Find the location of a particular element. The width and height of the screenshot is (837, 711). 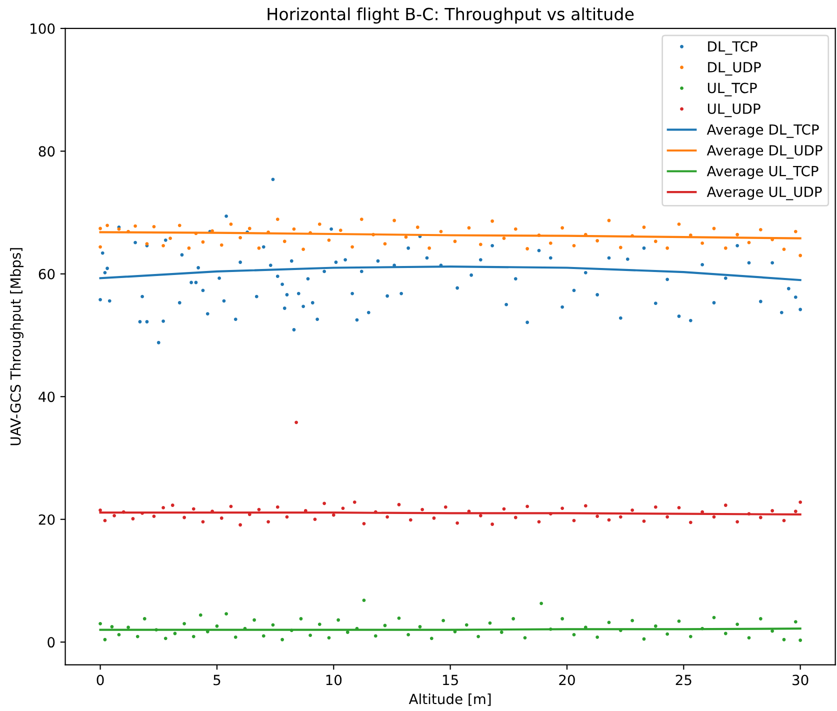

legend-label: UL_UDP is located at coordinates (734, 111).